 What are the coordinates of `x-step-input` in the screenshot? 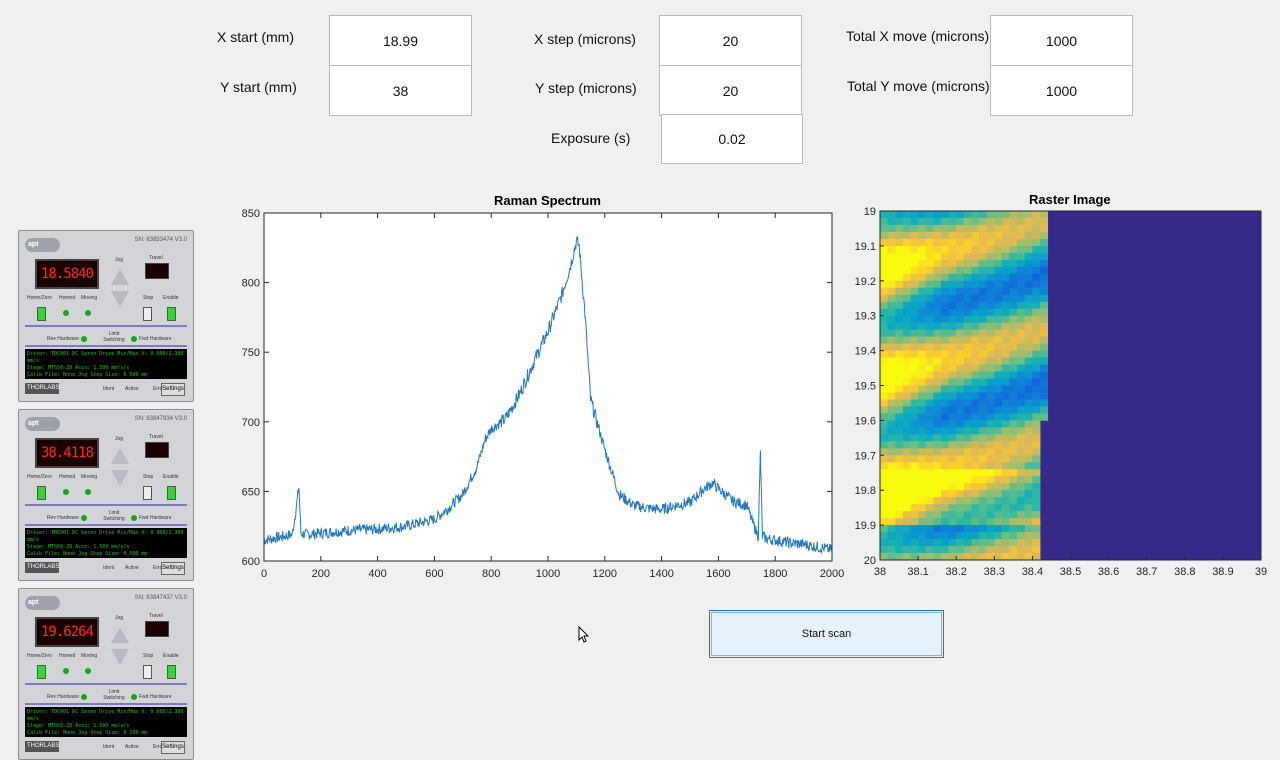 It's located at (730, 40).